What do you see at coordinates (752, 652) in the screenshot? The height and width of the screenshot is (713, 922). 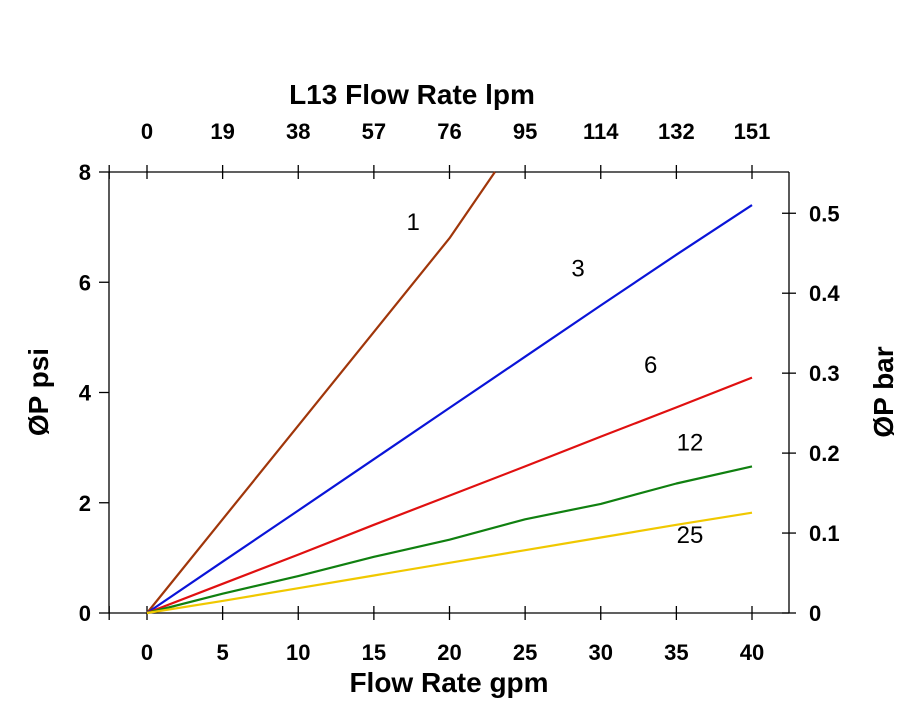 I see `x-tick-label: 40` at bounding box center [752, 652].